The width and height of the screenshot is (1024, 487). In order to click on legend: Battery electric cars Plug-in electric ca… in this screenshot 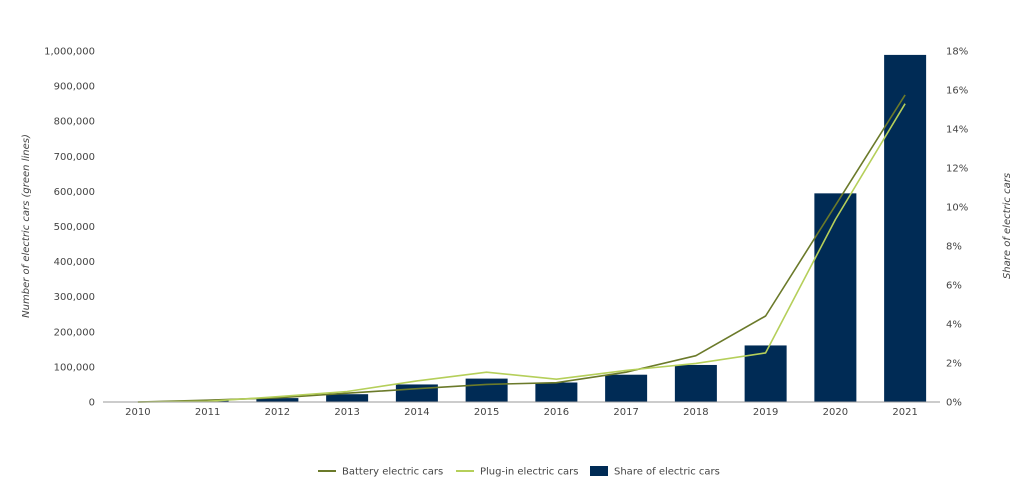, I will do `click(519, 472)`.